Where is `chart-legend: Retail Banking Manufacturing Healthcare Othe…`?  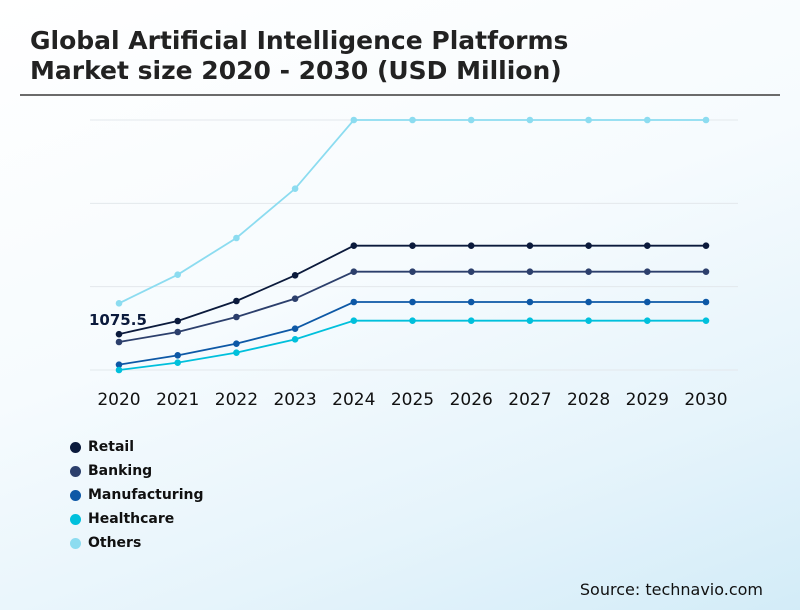
chart-legend: Retail Banking Manufacturing Healthcare Othe… is located at coordinates (137, 495).